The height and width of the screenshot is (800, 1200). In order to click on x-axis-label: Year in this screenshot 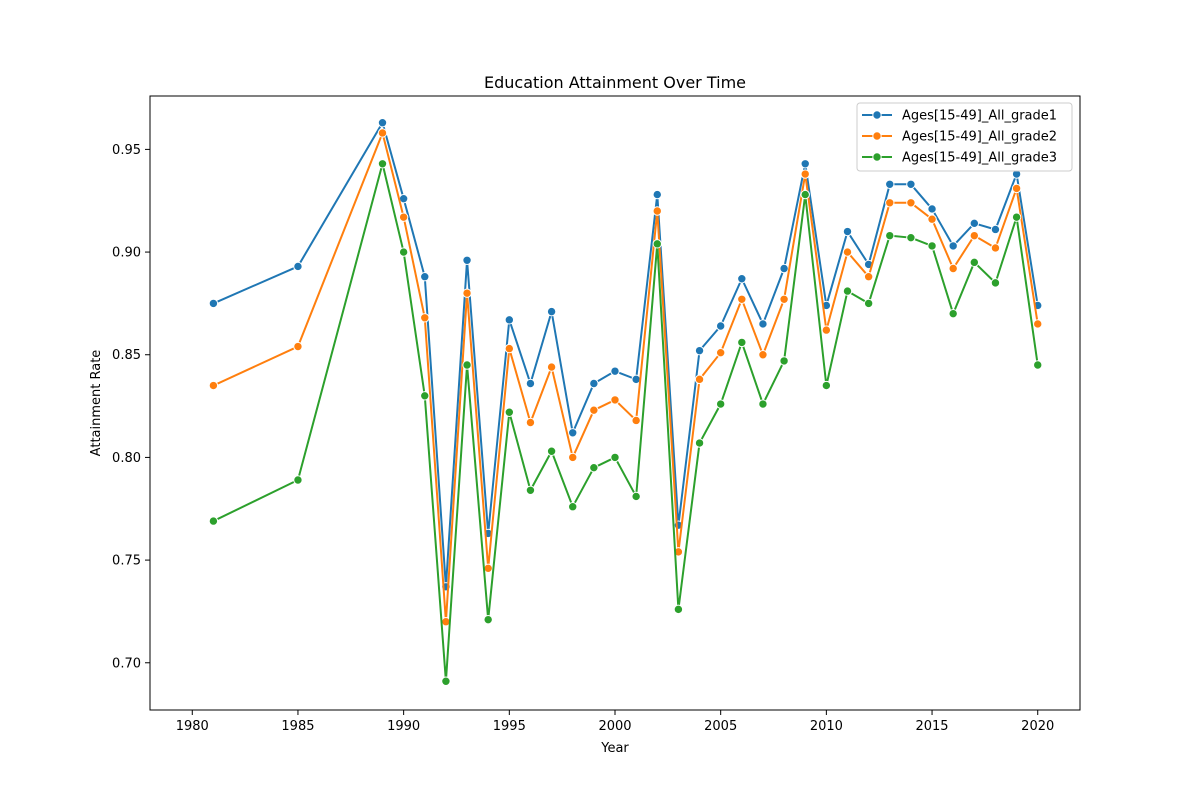, I will do `click(614, 748)`.